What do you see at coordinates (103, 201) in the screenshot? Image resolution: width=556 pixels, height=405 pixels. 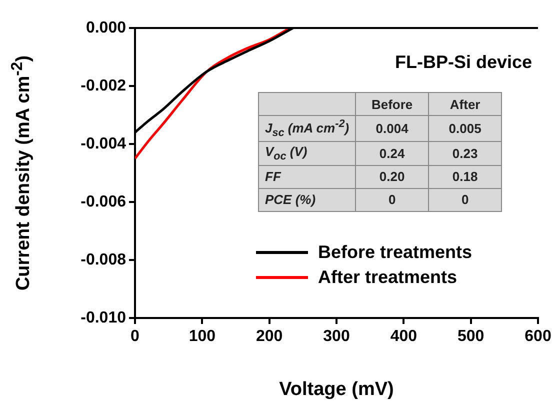 I see `y-tick-label: -0.006` at bounding box center [103, 201].